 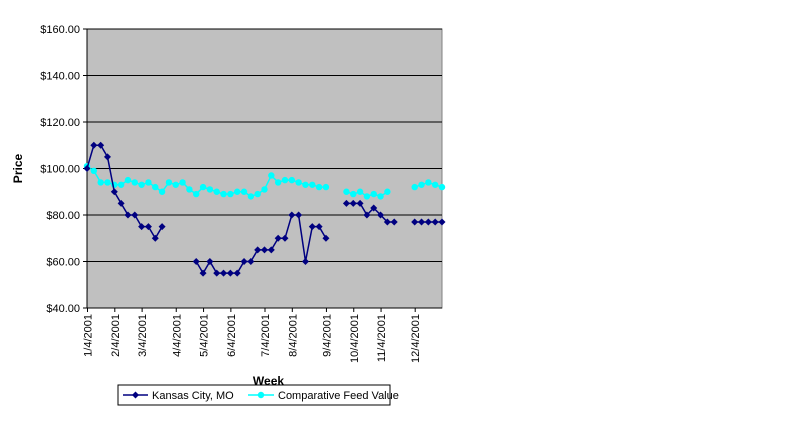 What do you see at coordinates (266, 335) in the screenshot?
I see `x-tick-label: 7/4/2001` at bounding box center [266, 335].